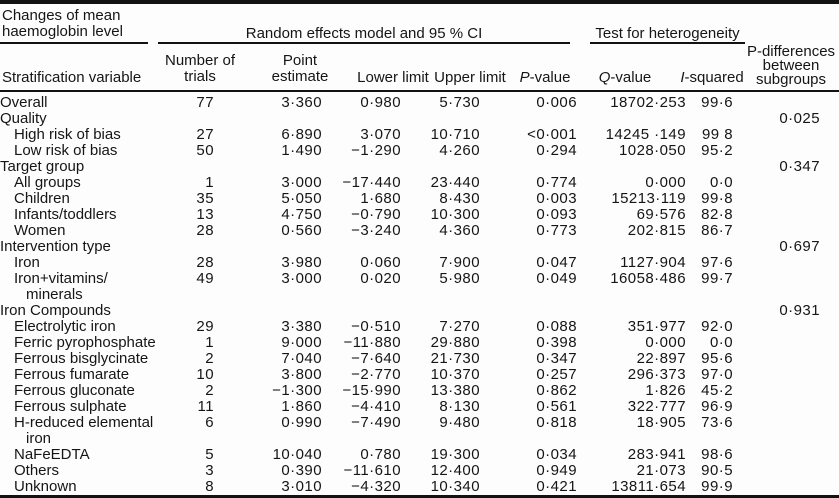  What do you see at coordinates (799, 166) in the screenshot?
I see `cell-p-difference: 0·347` at bounding box center [799, 166].